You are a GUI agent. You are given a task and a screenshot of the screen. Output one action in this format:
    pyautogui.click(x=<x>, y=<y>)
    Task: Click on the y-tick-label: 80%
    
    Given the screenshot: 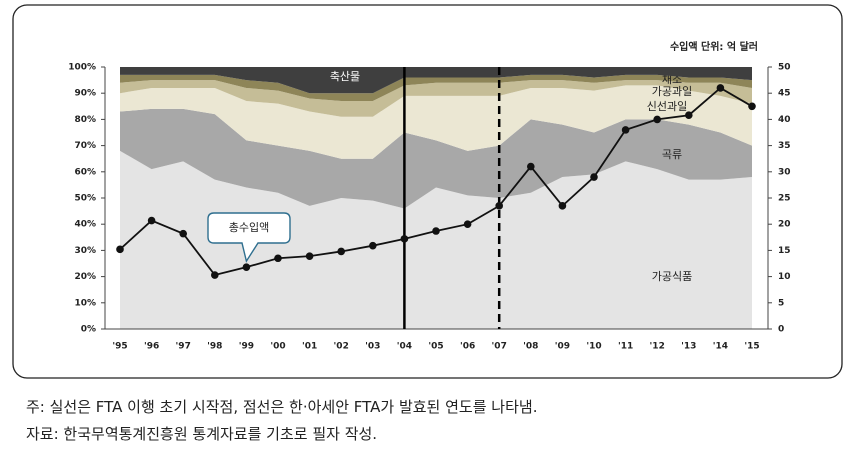 What is the action you would take?
    pyautogui.click(x=85, y=120)
    